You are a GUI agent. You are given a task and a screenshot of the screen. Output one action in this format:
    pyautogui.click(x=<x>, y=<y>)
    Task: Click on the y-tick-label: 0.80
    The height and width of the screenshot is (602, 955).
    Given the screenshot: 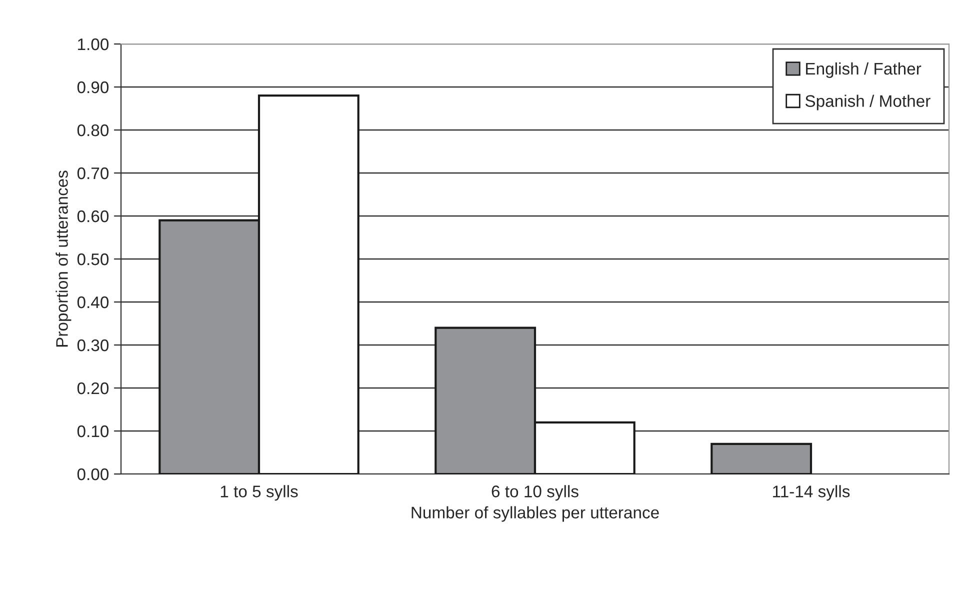 What is the action you would take?
    pyautogui.click(x=93, y=130)
    